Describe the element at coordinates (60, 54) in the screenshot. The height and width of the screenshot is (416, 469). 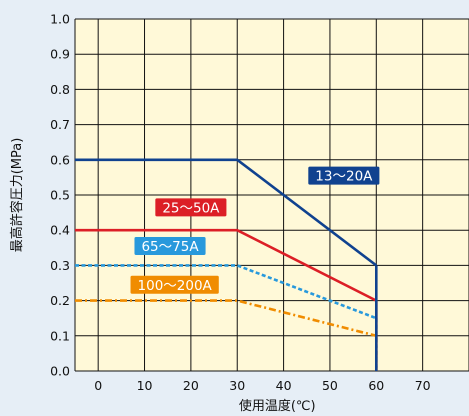
I see `y-tick-label: 0.9` at that location.